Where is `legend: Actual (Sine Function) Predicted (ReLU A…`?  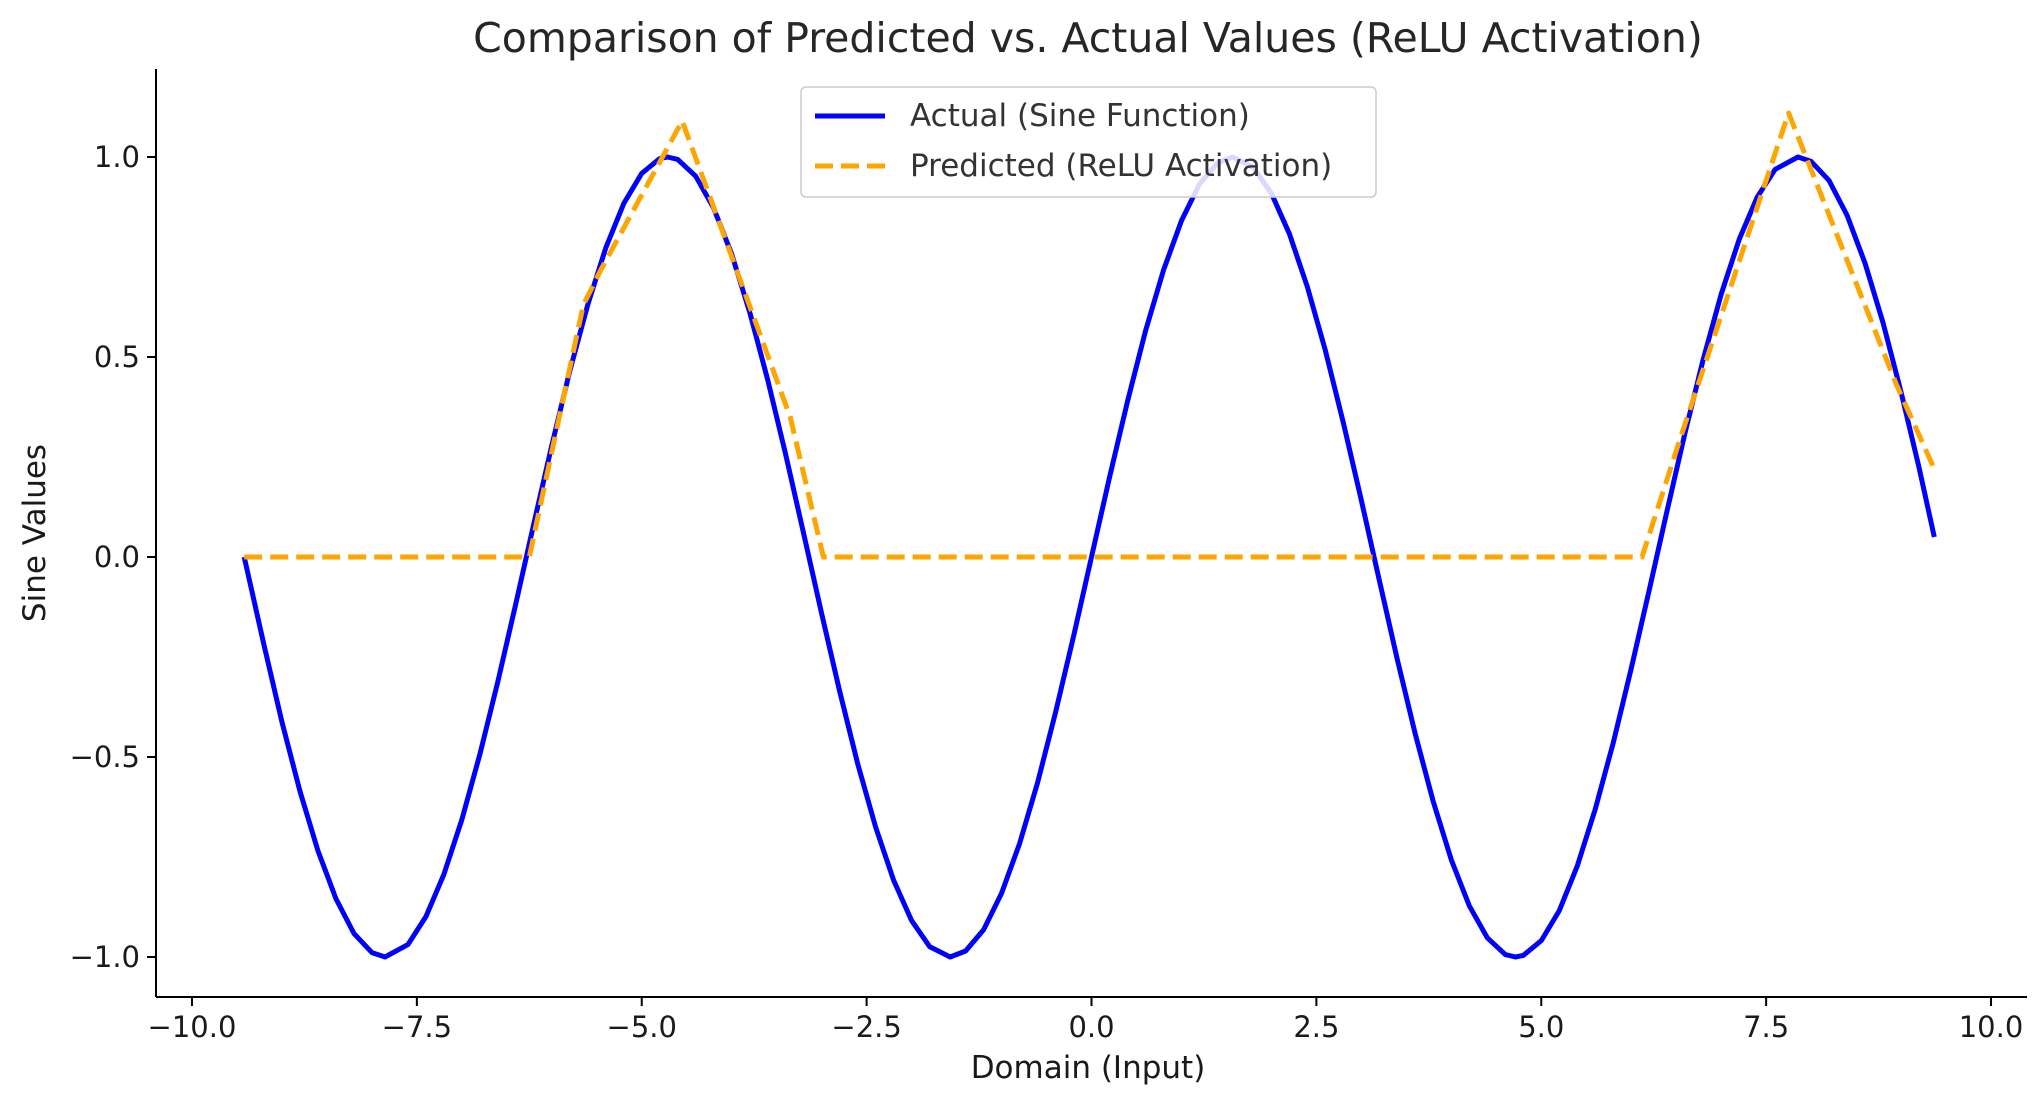 legend: Actual (Sine Function) Predicted (ReLU A… is located at coordinates (1088, 142).